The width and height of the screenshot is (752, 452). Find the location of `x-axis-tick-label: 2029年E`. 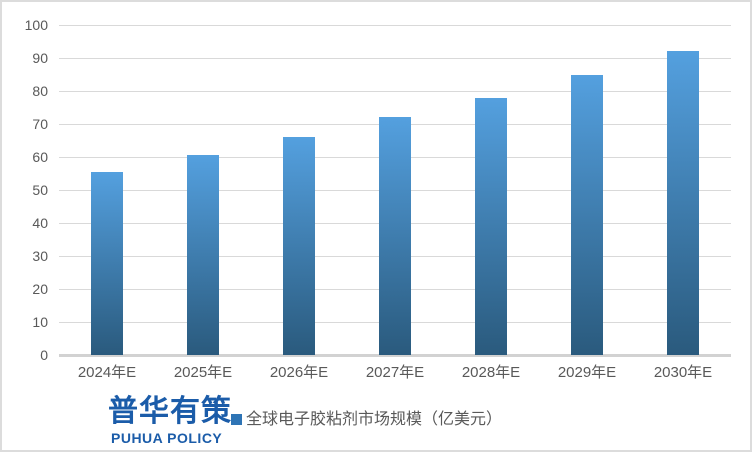

x-axis-tick-label: 2029年E is located at coordinates (587, 372).